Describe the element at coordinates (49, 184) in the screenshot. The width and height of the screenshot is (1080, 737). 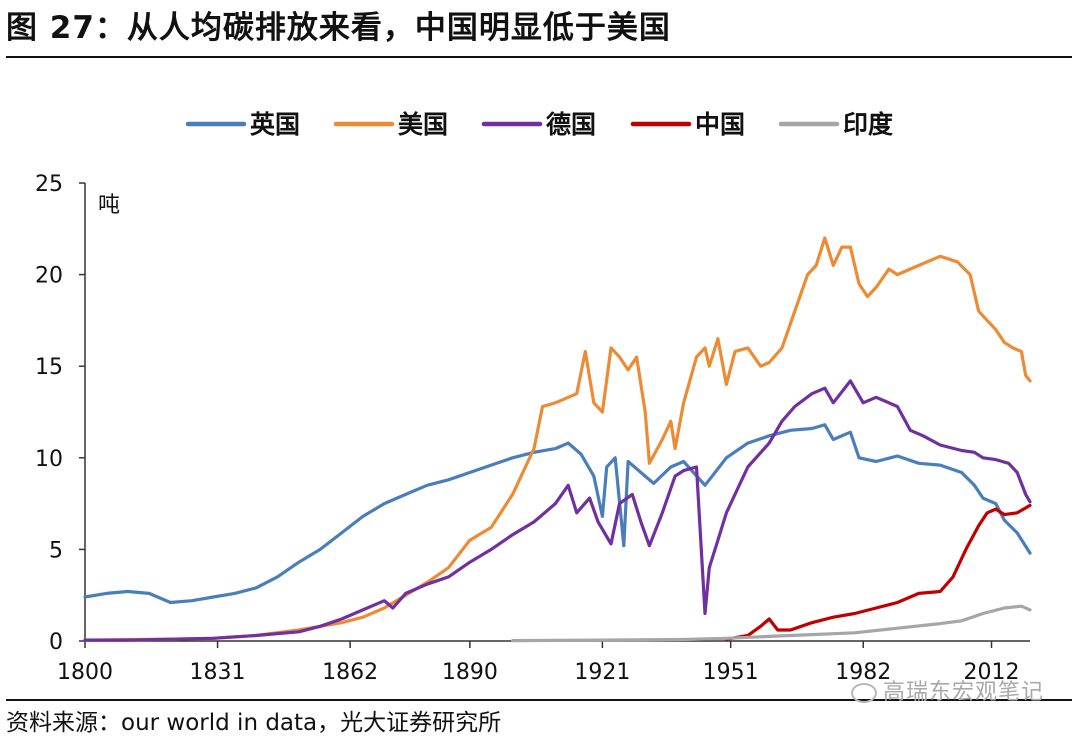
I see `y-tick-label: 25` at that location.